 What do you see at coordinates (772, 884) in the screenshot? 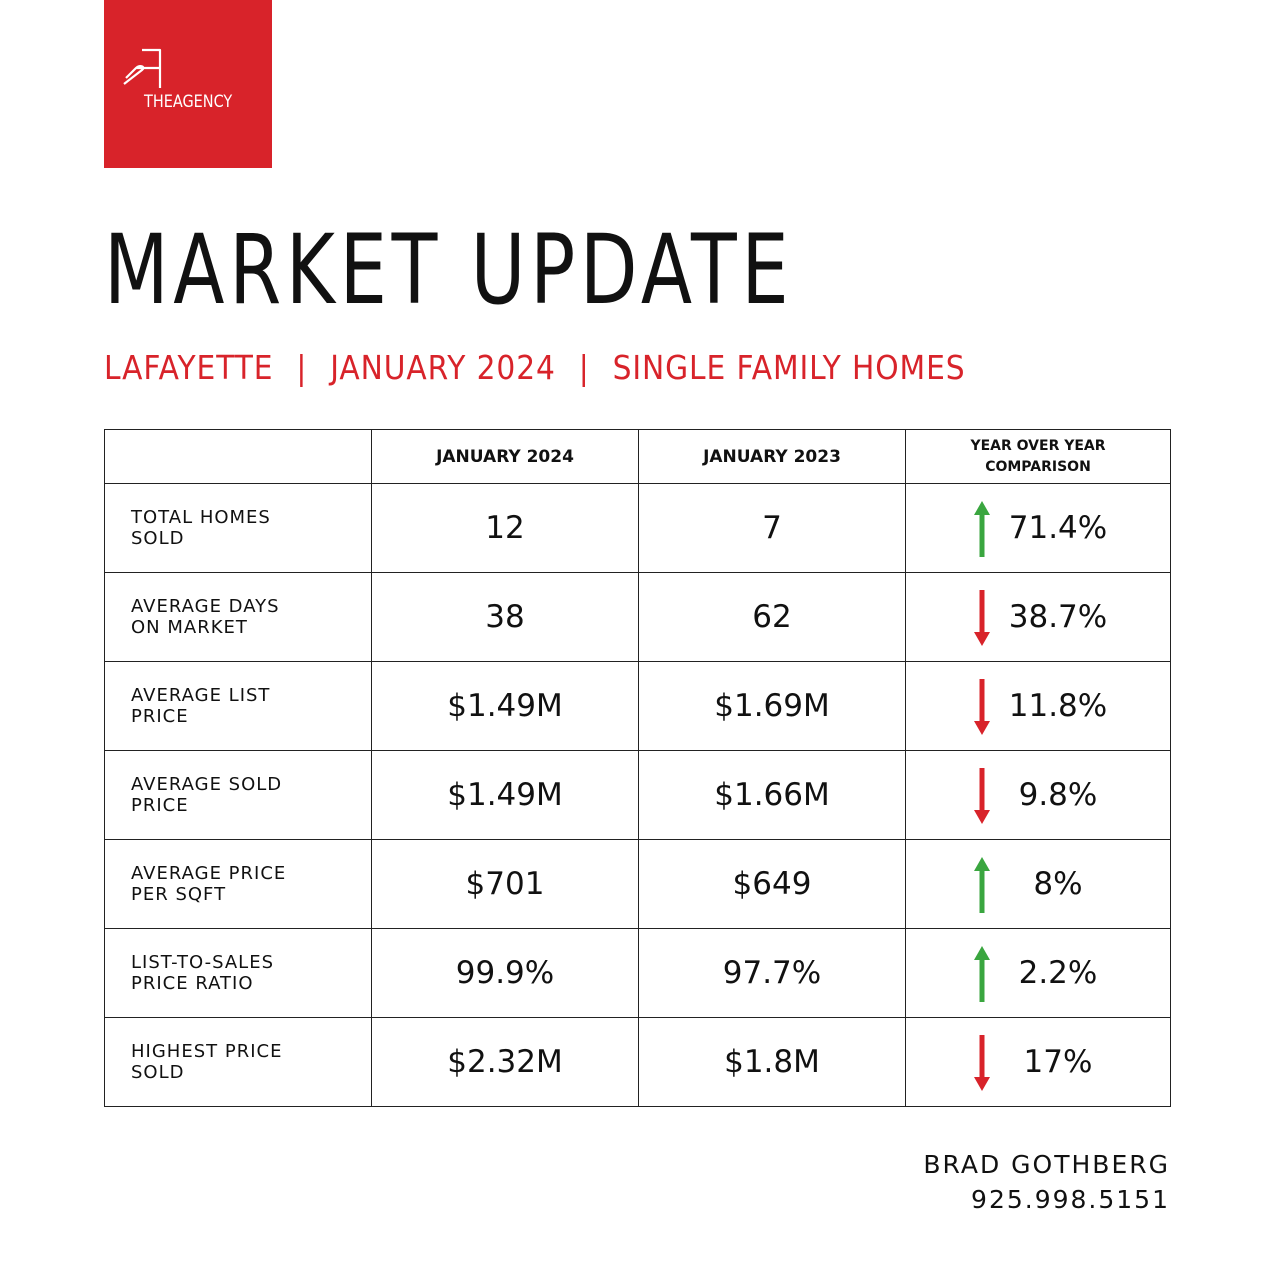
I see `value-jan-2023: $649` at bounding box center [772, 884].